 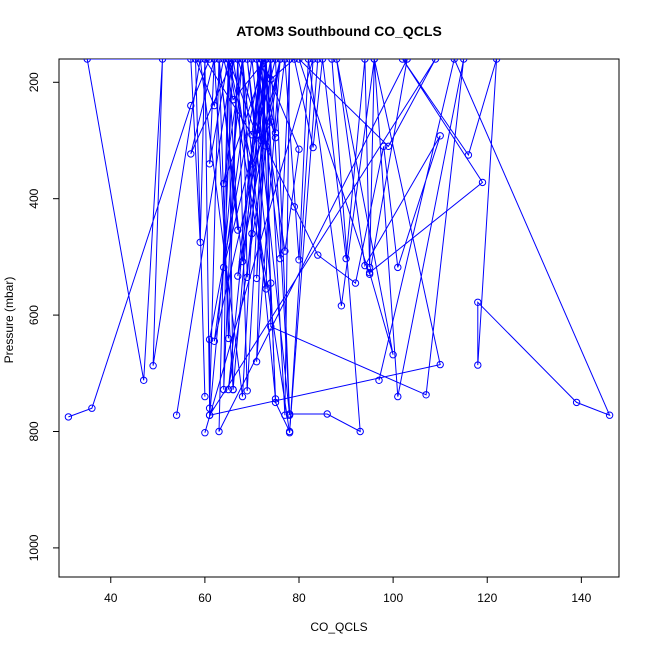 What do you see at coordinates (9, 320) in the screenshot?
I see `y-axis-label: Pressure (mbar)` at bounding box center [9, 320].